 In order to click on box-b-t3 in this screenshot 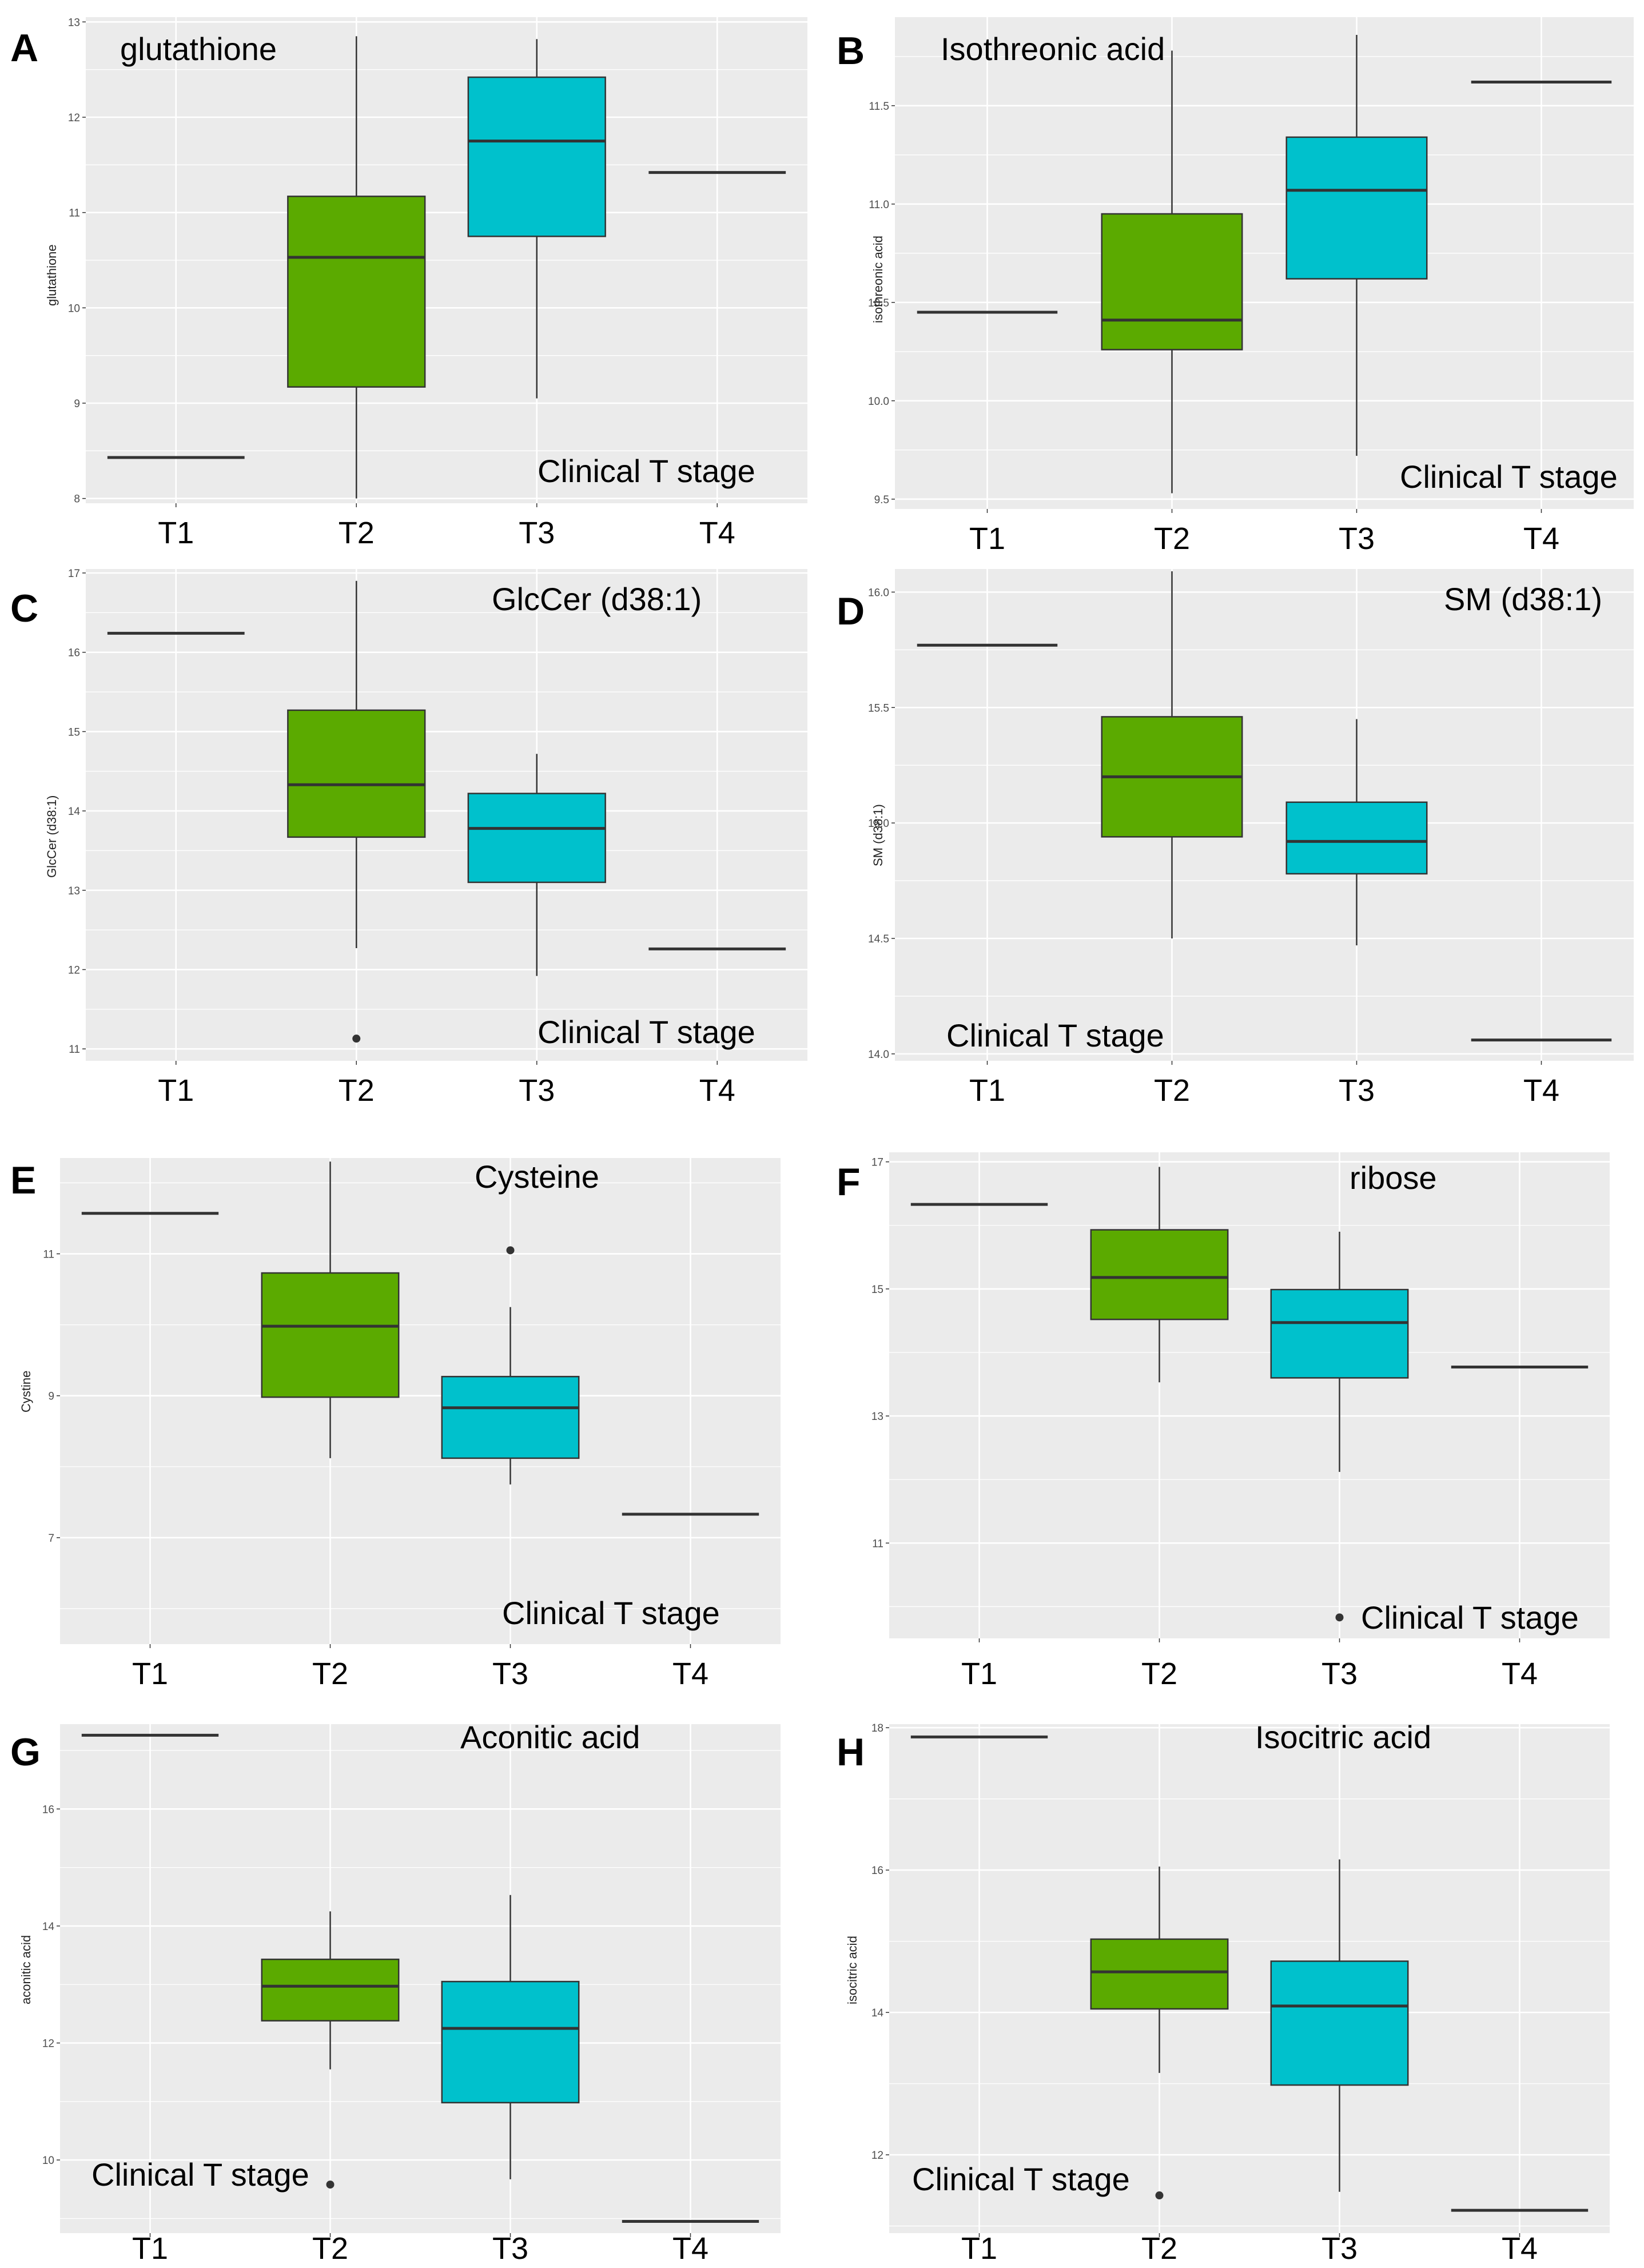, I will do `click(1356, 245)`.